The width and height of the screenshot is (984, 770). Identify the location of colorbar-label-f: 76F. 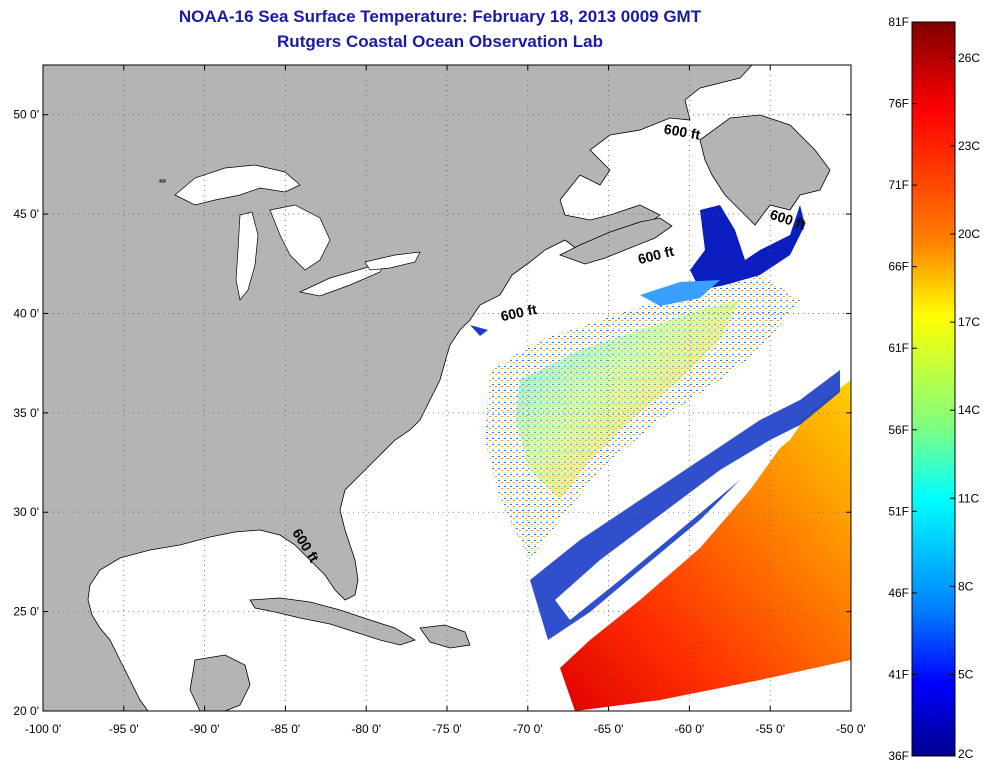
(898, 104).